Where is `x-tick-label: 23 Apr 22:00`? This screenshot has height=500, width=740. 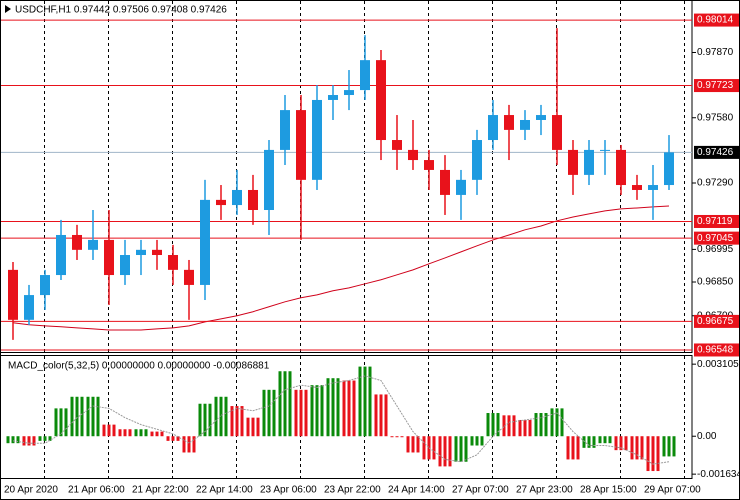
x-tick-label: 23 Apr 22:00 is located at coordinates (352, 490).